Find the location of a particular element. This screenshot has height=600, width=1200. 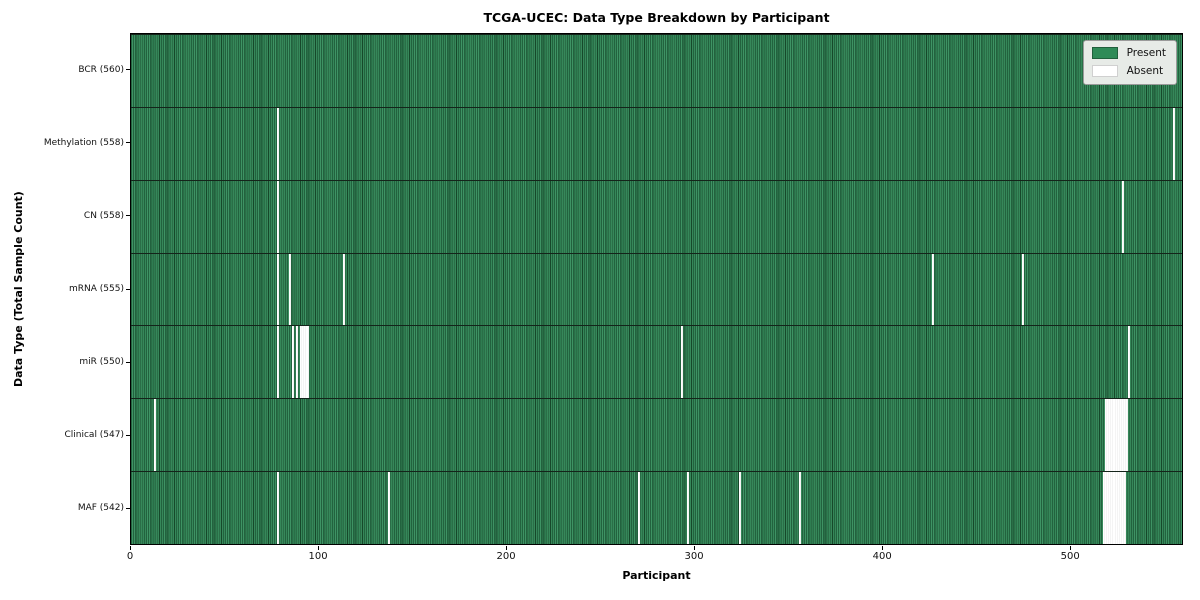

y-tick-label: MAF (542) is located at coordinates (100, 508).